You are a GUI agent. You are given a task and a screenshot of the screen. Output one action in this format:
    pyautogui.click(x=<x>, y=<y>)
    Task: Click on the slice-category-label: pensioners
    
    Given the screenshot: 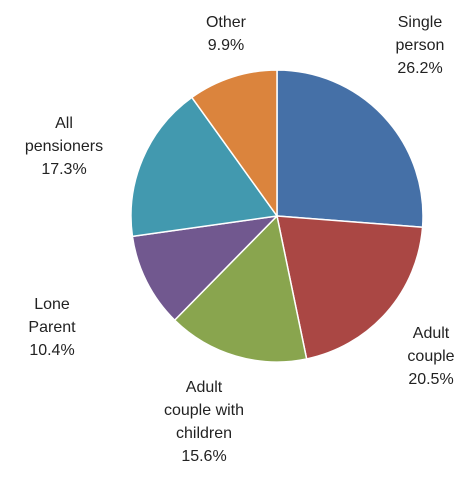 What is the action you would take?
    pyautogui.click(x=64, y=146)
    